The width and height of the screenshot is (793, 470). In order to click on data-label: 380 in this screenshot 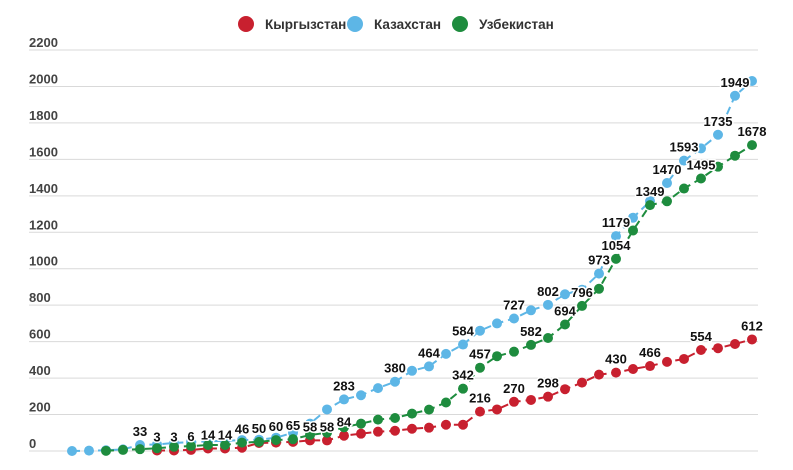, I will do `click(395, 368)`.